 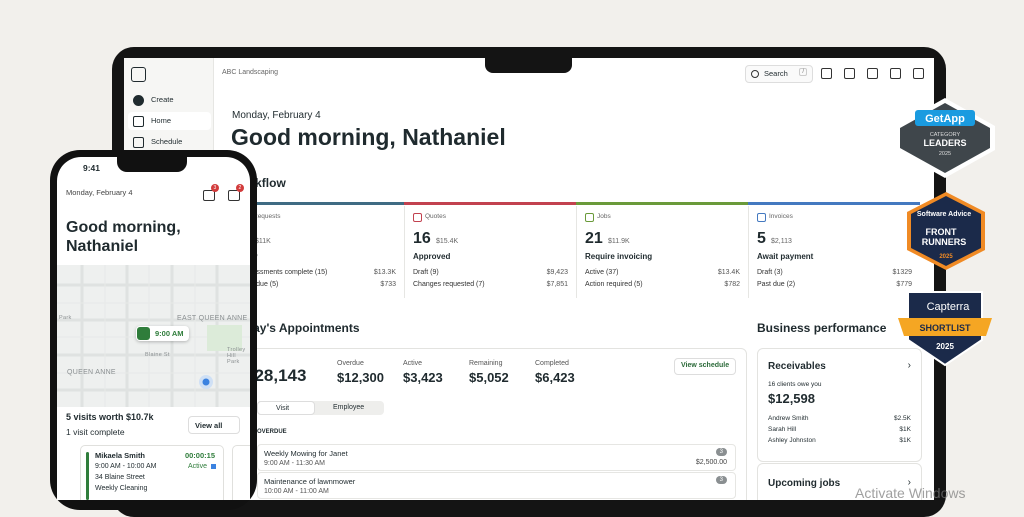 I want to click on upcoming-card: Upcoming jobs ›, so click(x=839, y=481).